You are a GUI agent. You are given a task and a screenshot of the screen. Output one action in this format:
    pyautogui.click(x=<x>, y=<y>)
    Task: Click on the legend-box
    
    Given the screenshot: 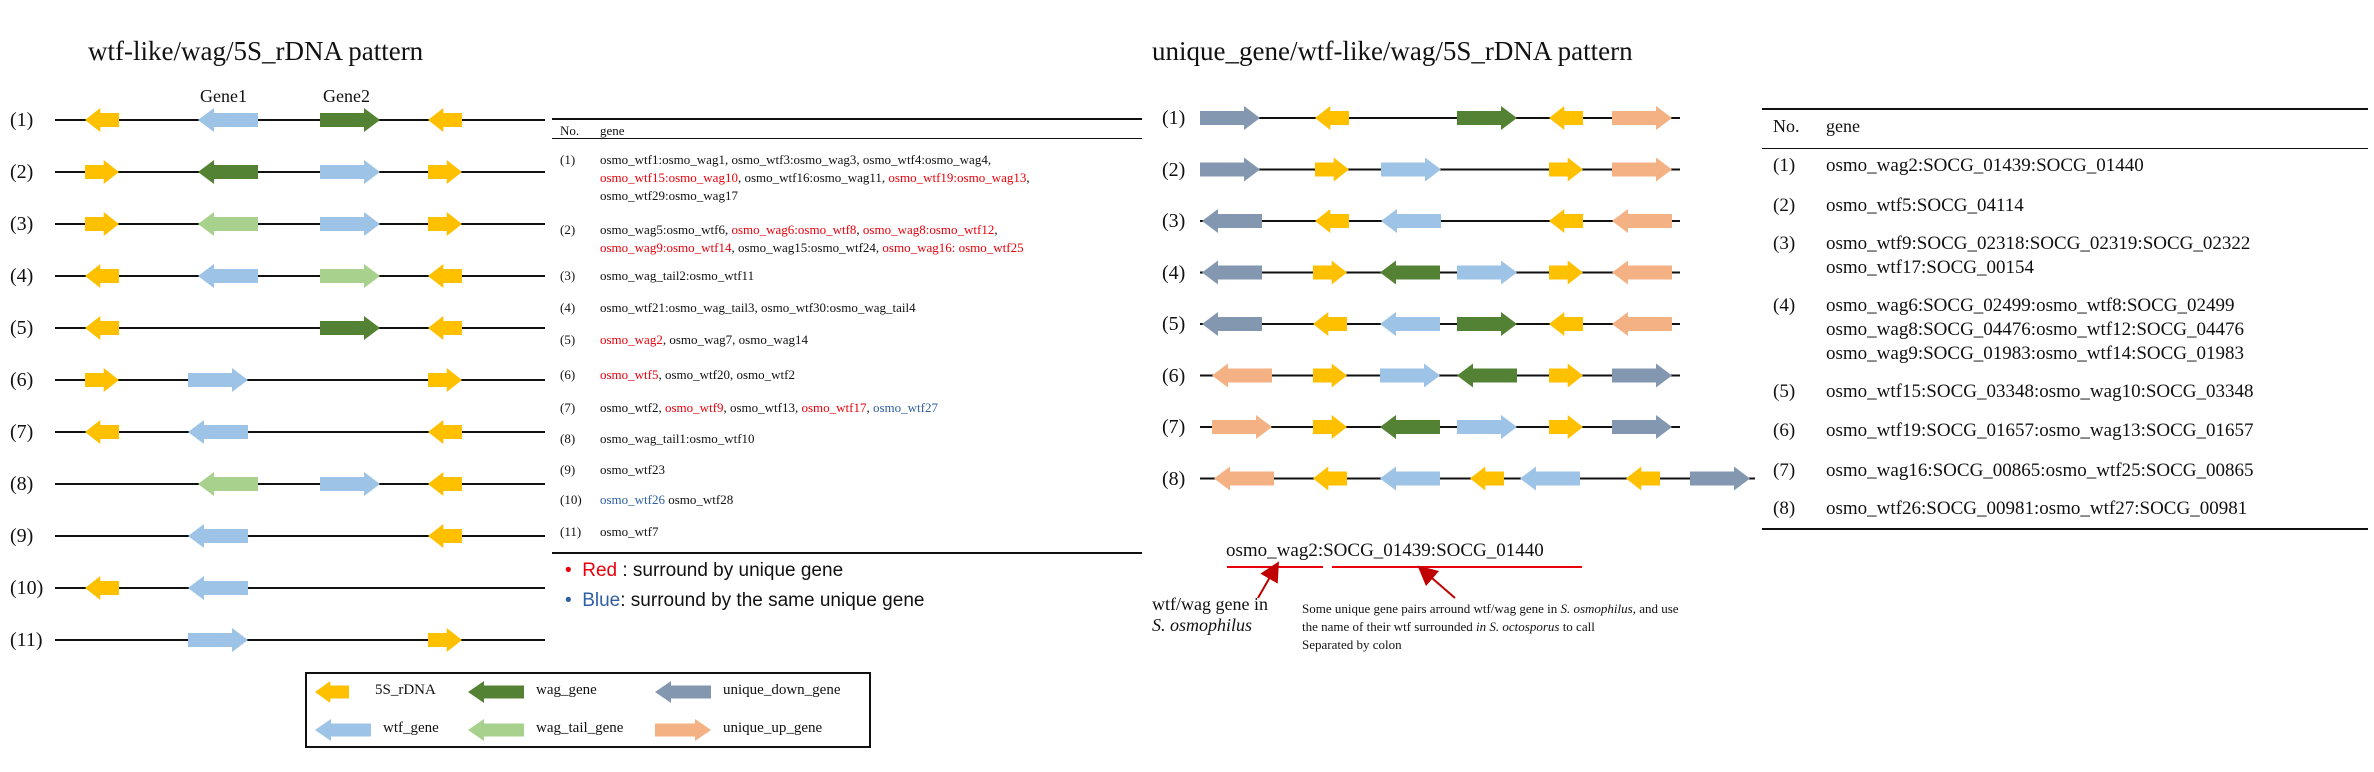 What is the action you would take?
    pyautogui.click(x=588, y=710)
    